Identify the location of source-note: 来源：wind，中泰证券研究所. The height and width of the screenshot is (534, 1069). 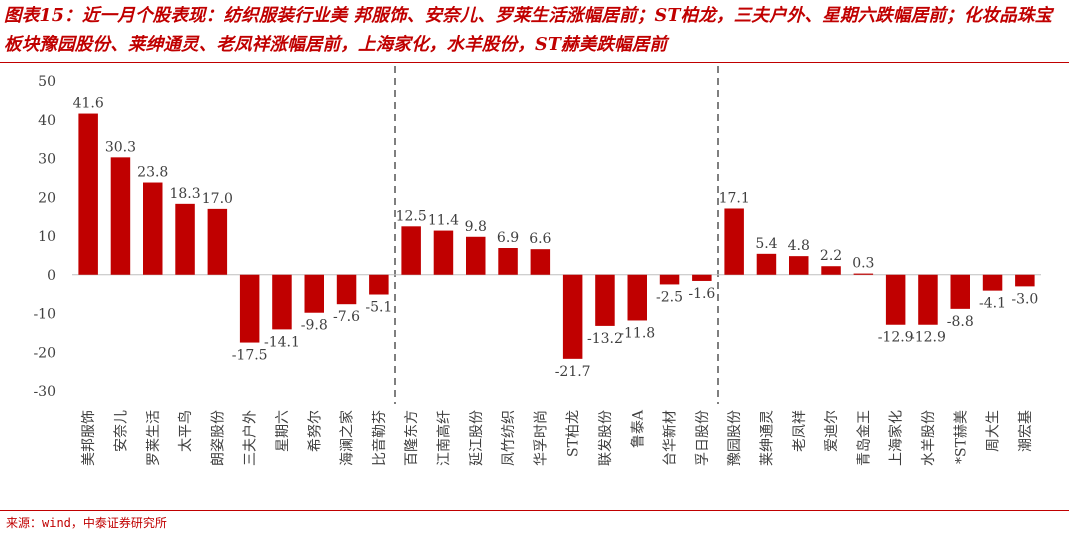
(86, 523).